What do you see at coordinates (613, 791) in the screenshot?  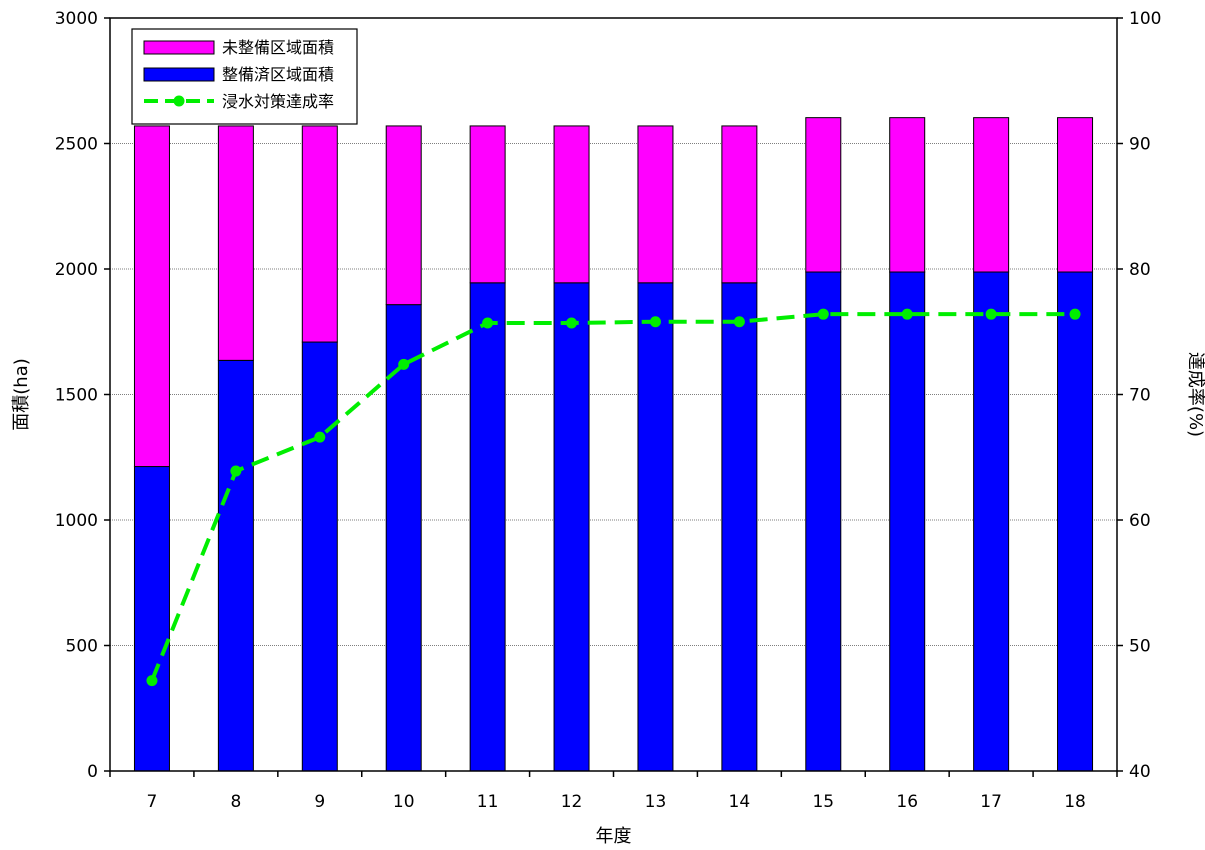 I see `x-axis: 7 8 9 10 11 12 13 14 15 16 17 18` at bounding box center [613, 791].